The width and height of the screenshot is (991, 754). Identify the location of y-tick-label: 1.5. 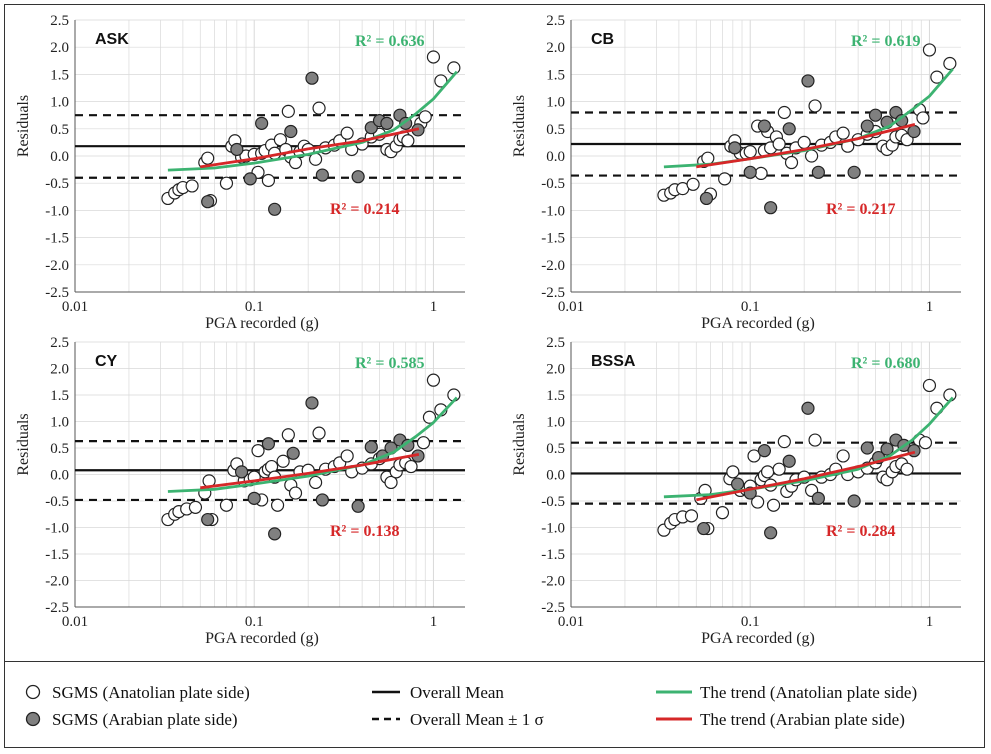
(555, 75).